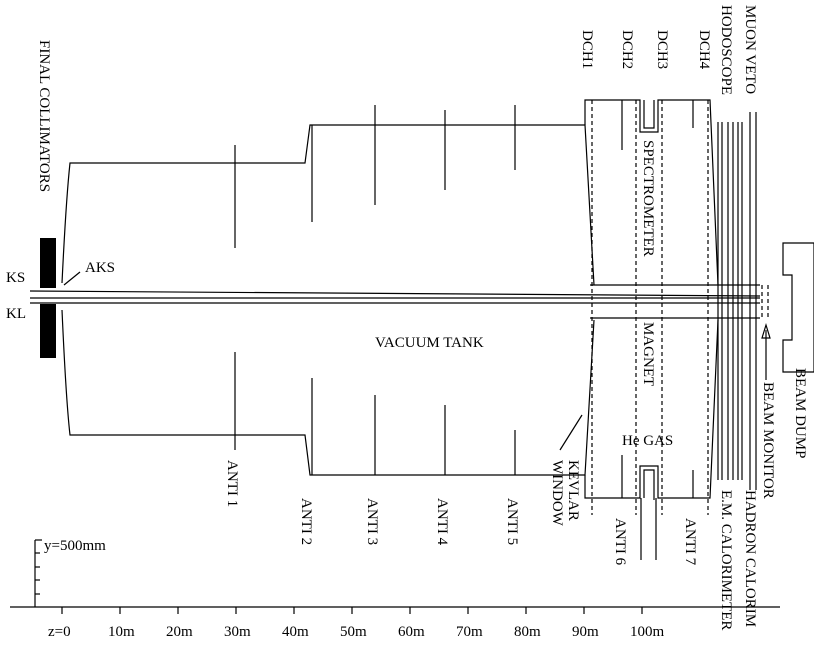 This screenshot has width=814, height=648. What do you see at coordinates (179, 632) in the screenshot?
I see `z-axis-2: 20m` at bounding box center [179, 632].